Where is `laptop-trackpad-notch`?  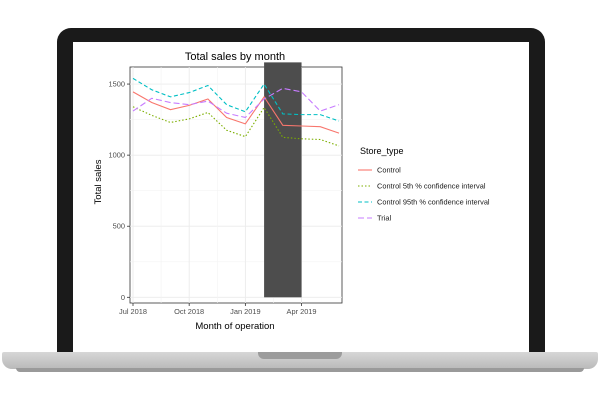
laptop-trackpad-notch is located at coordinates (300, 355).